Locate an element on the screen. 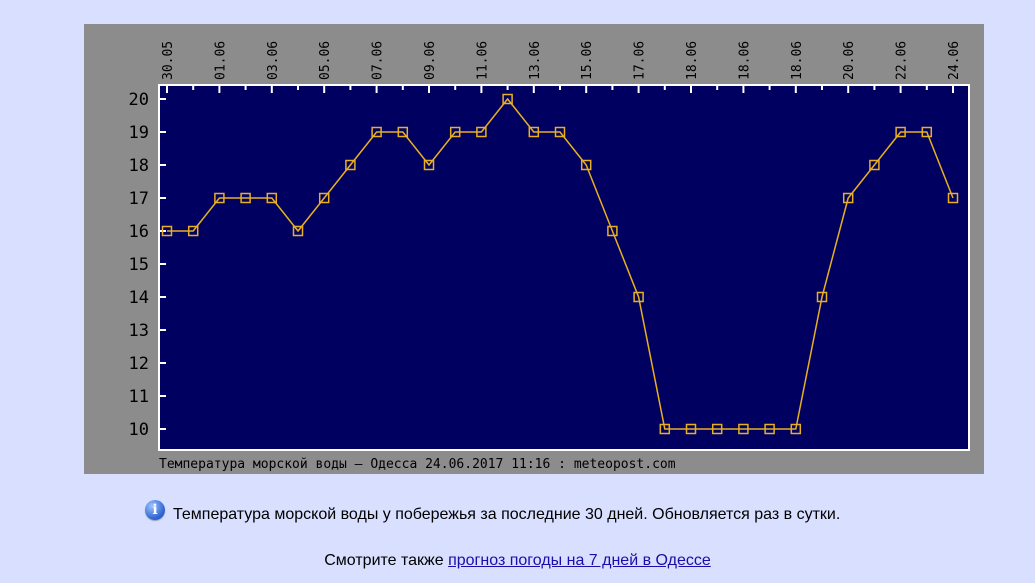 Image resolution: width=1035 pixels, height=583 pixels. x-tick-label: 30.05 is located at coordinates (168, 60).